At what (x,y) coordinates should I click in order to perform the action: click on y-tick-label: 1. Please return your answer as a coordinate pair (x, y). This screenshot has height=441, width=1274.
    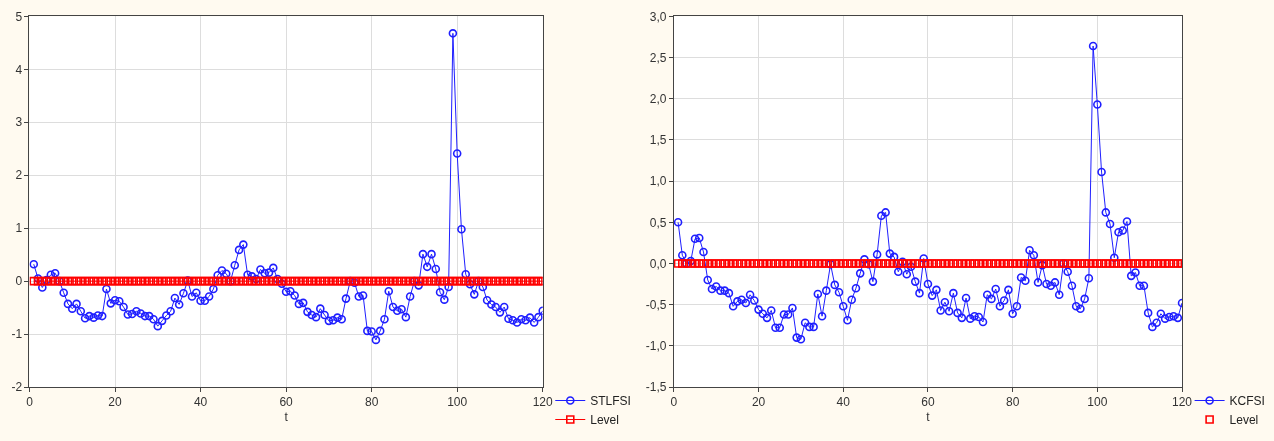
    Looking at the image, I should click on (19, 228).